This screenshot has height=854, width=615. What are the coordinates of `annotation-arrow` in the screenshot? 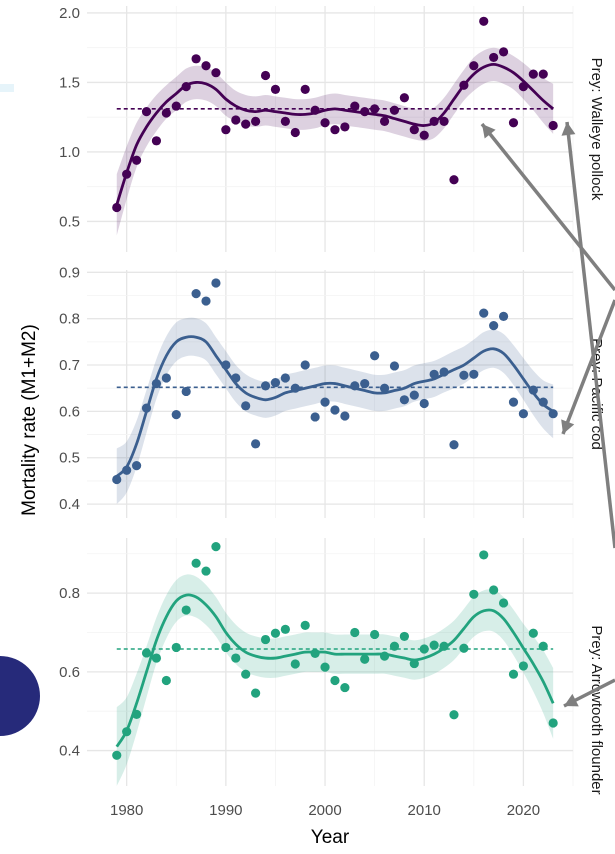 It's located at (588, 367).